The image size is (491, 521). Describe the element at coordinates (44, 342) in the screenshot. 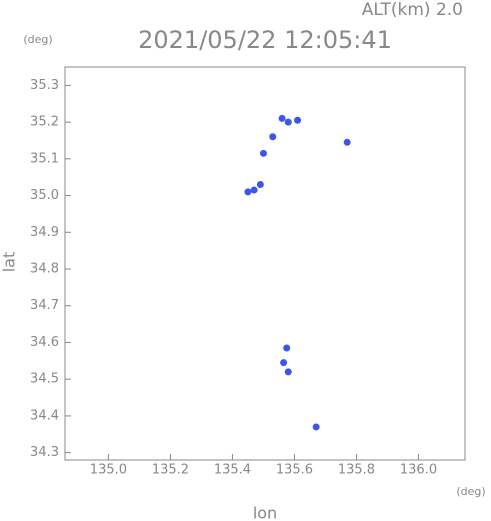

I see `y-tick-label: 34.6` at that location.